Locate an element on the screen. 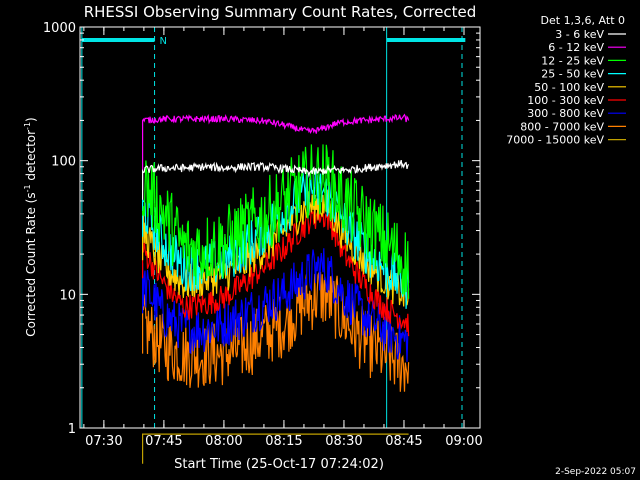 The height and width of the screenshot is (480, 640). x-tick-label-0: 07:30 is located at coordinates (103, 441).